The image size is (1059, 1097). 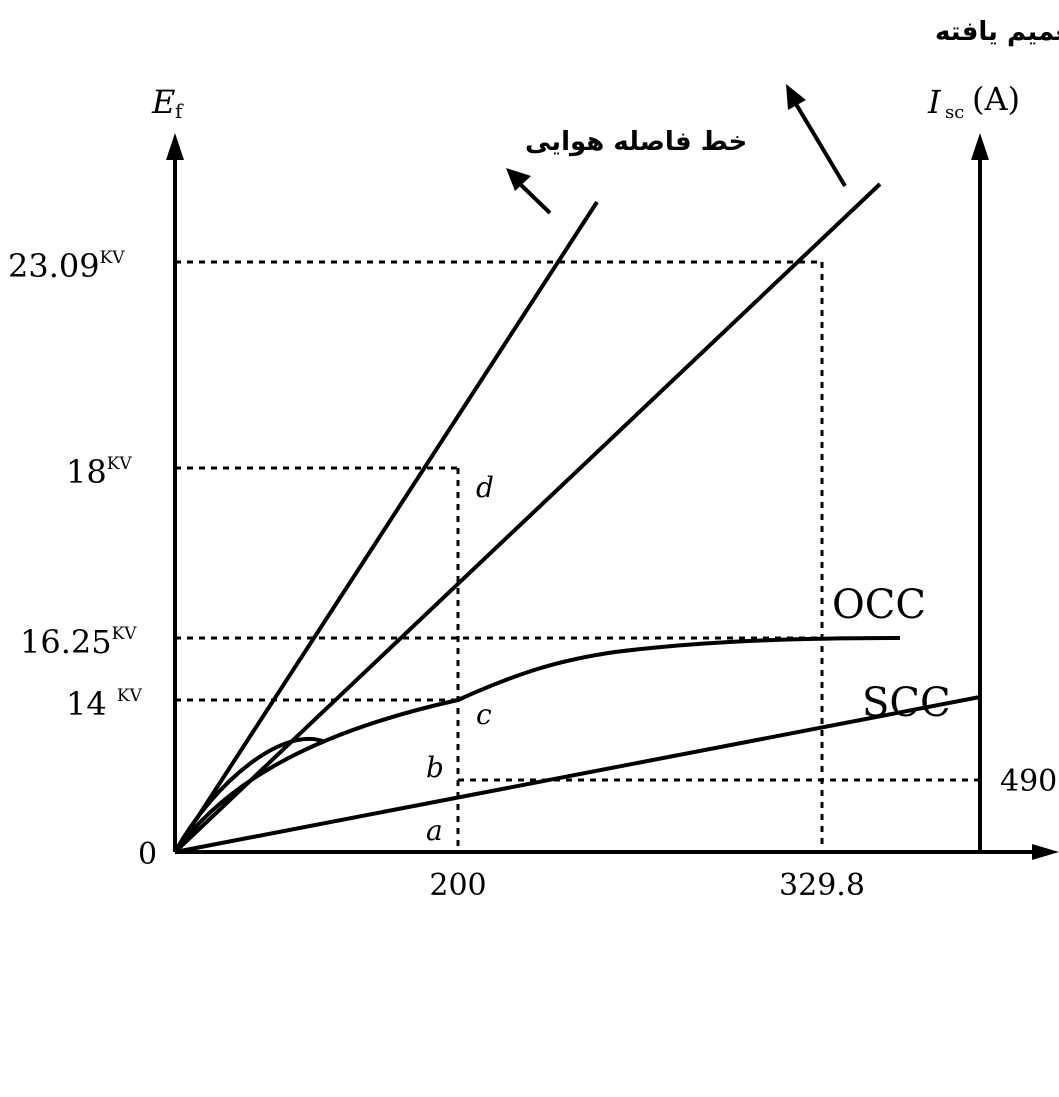 What do you see at coordinates (1045, 852) in the screenshot?
I see `x-axis-arrow` at bounding box center [1045, 852].